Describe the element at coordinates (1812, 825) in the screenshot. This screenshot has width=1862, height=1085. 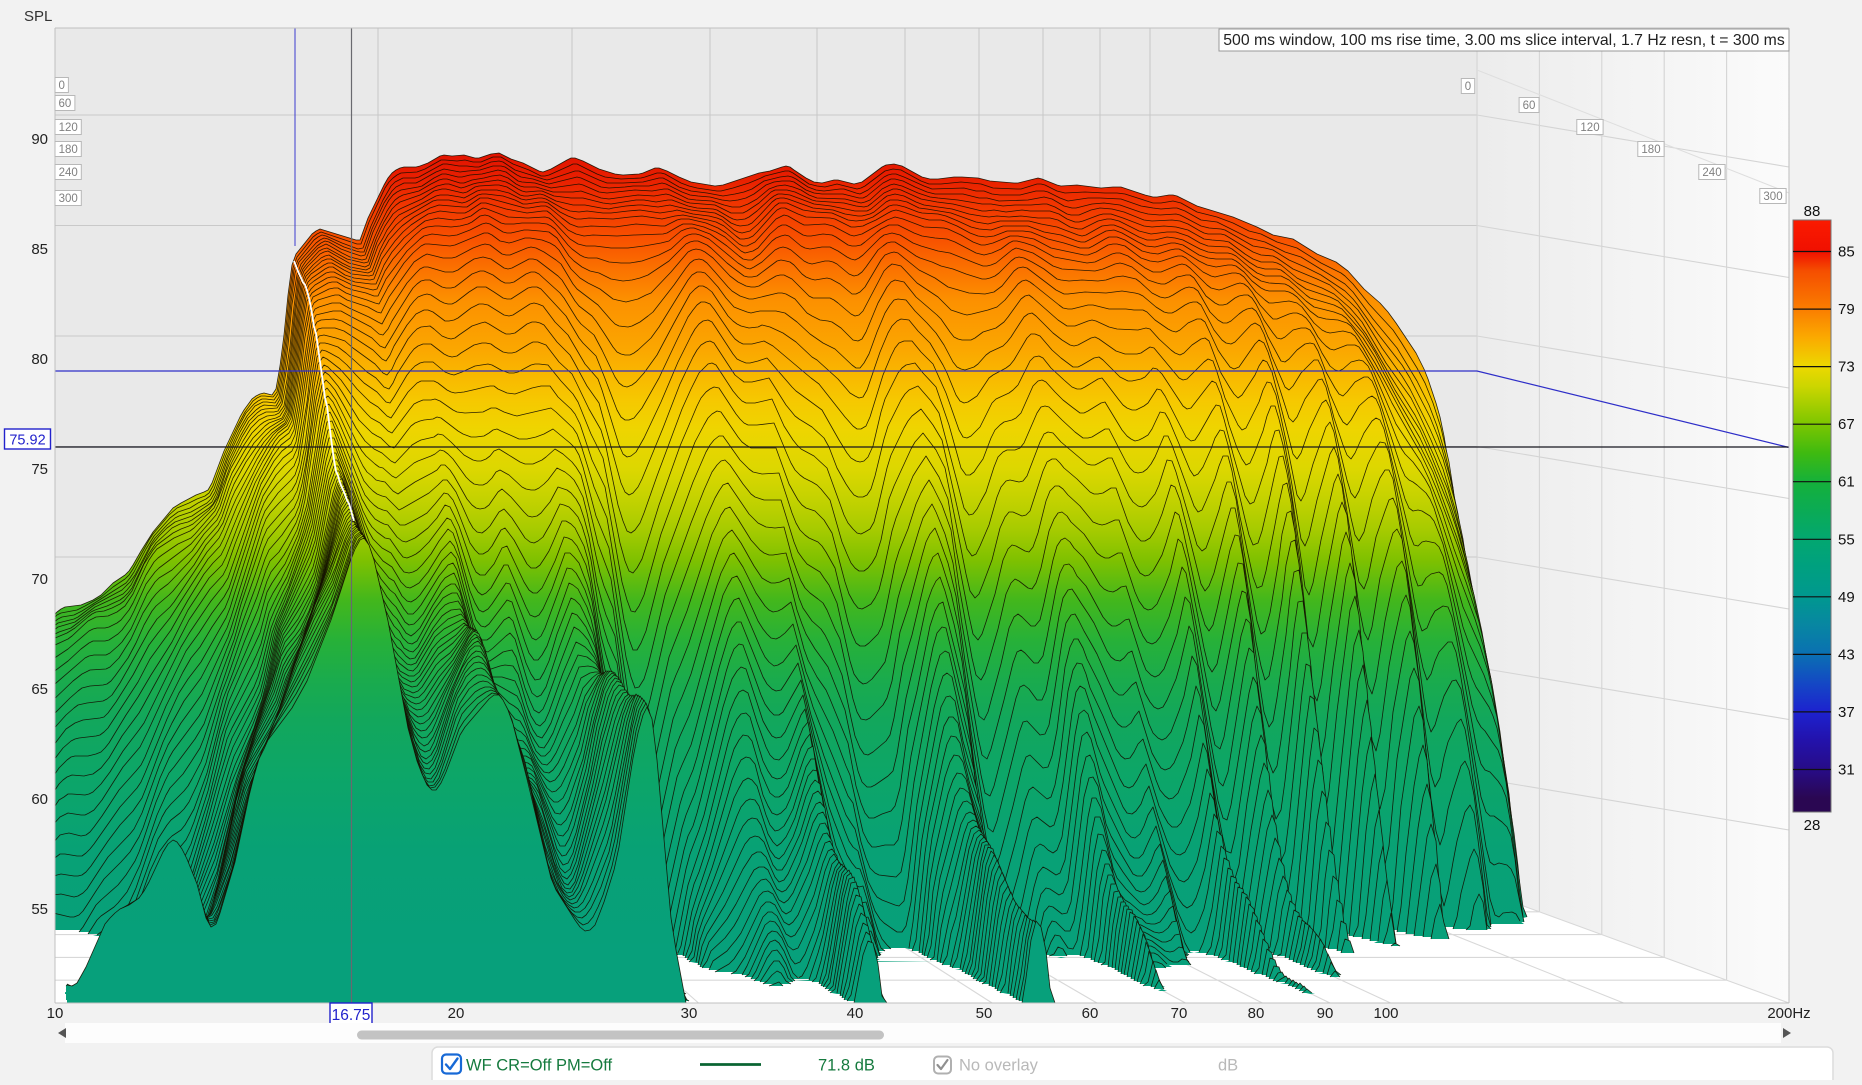
I see `svg-text: 28` at that location.